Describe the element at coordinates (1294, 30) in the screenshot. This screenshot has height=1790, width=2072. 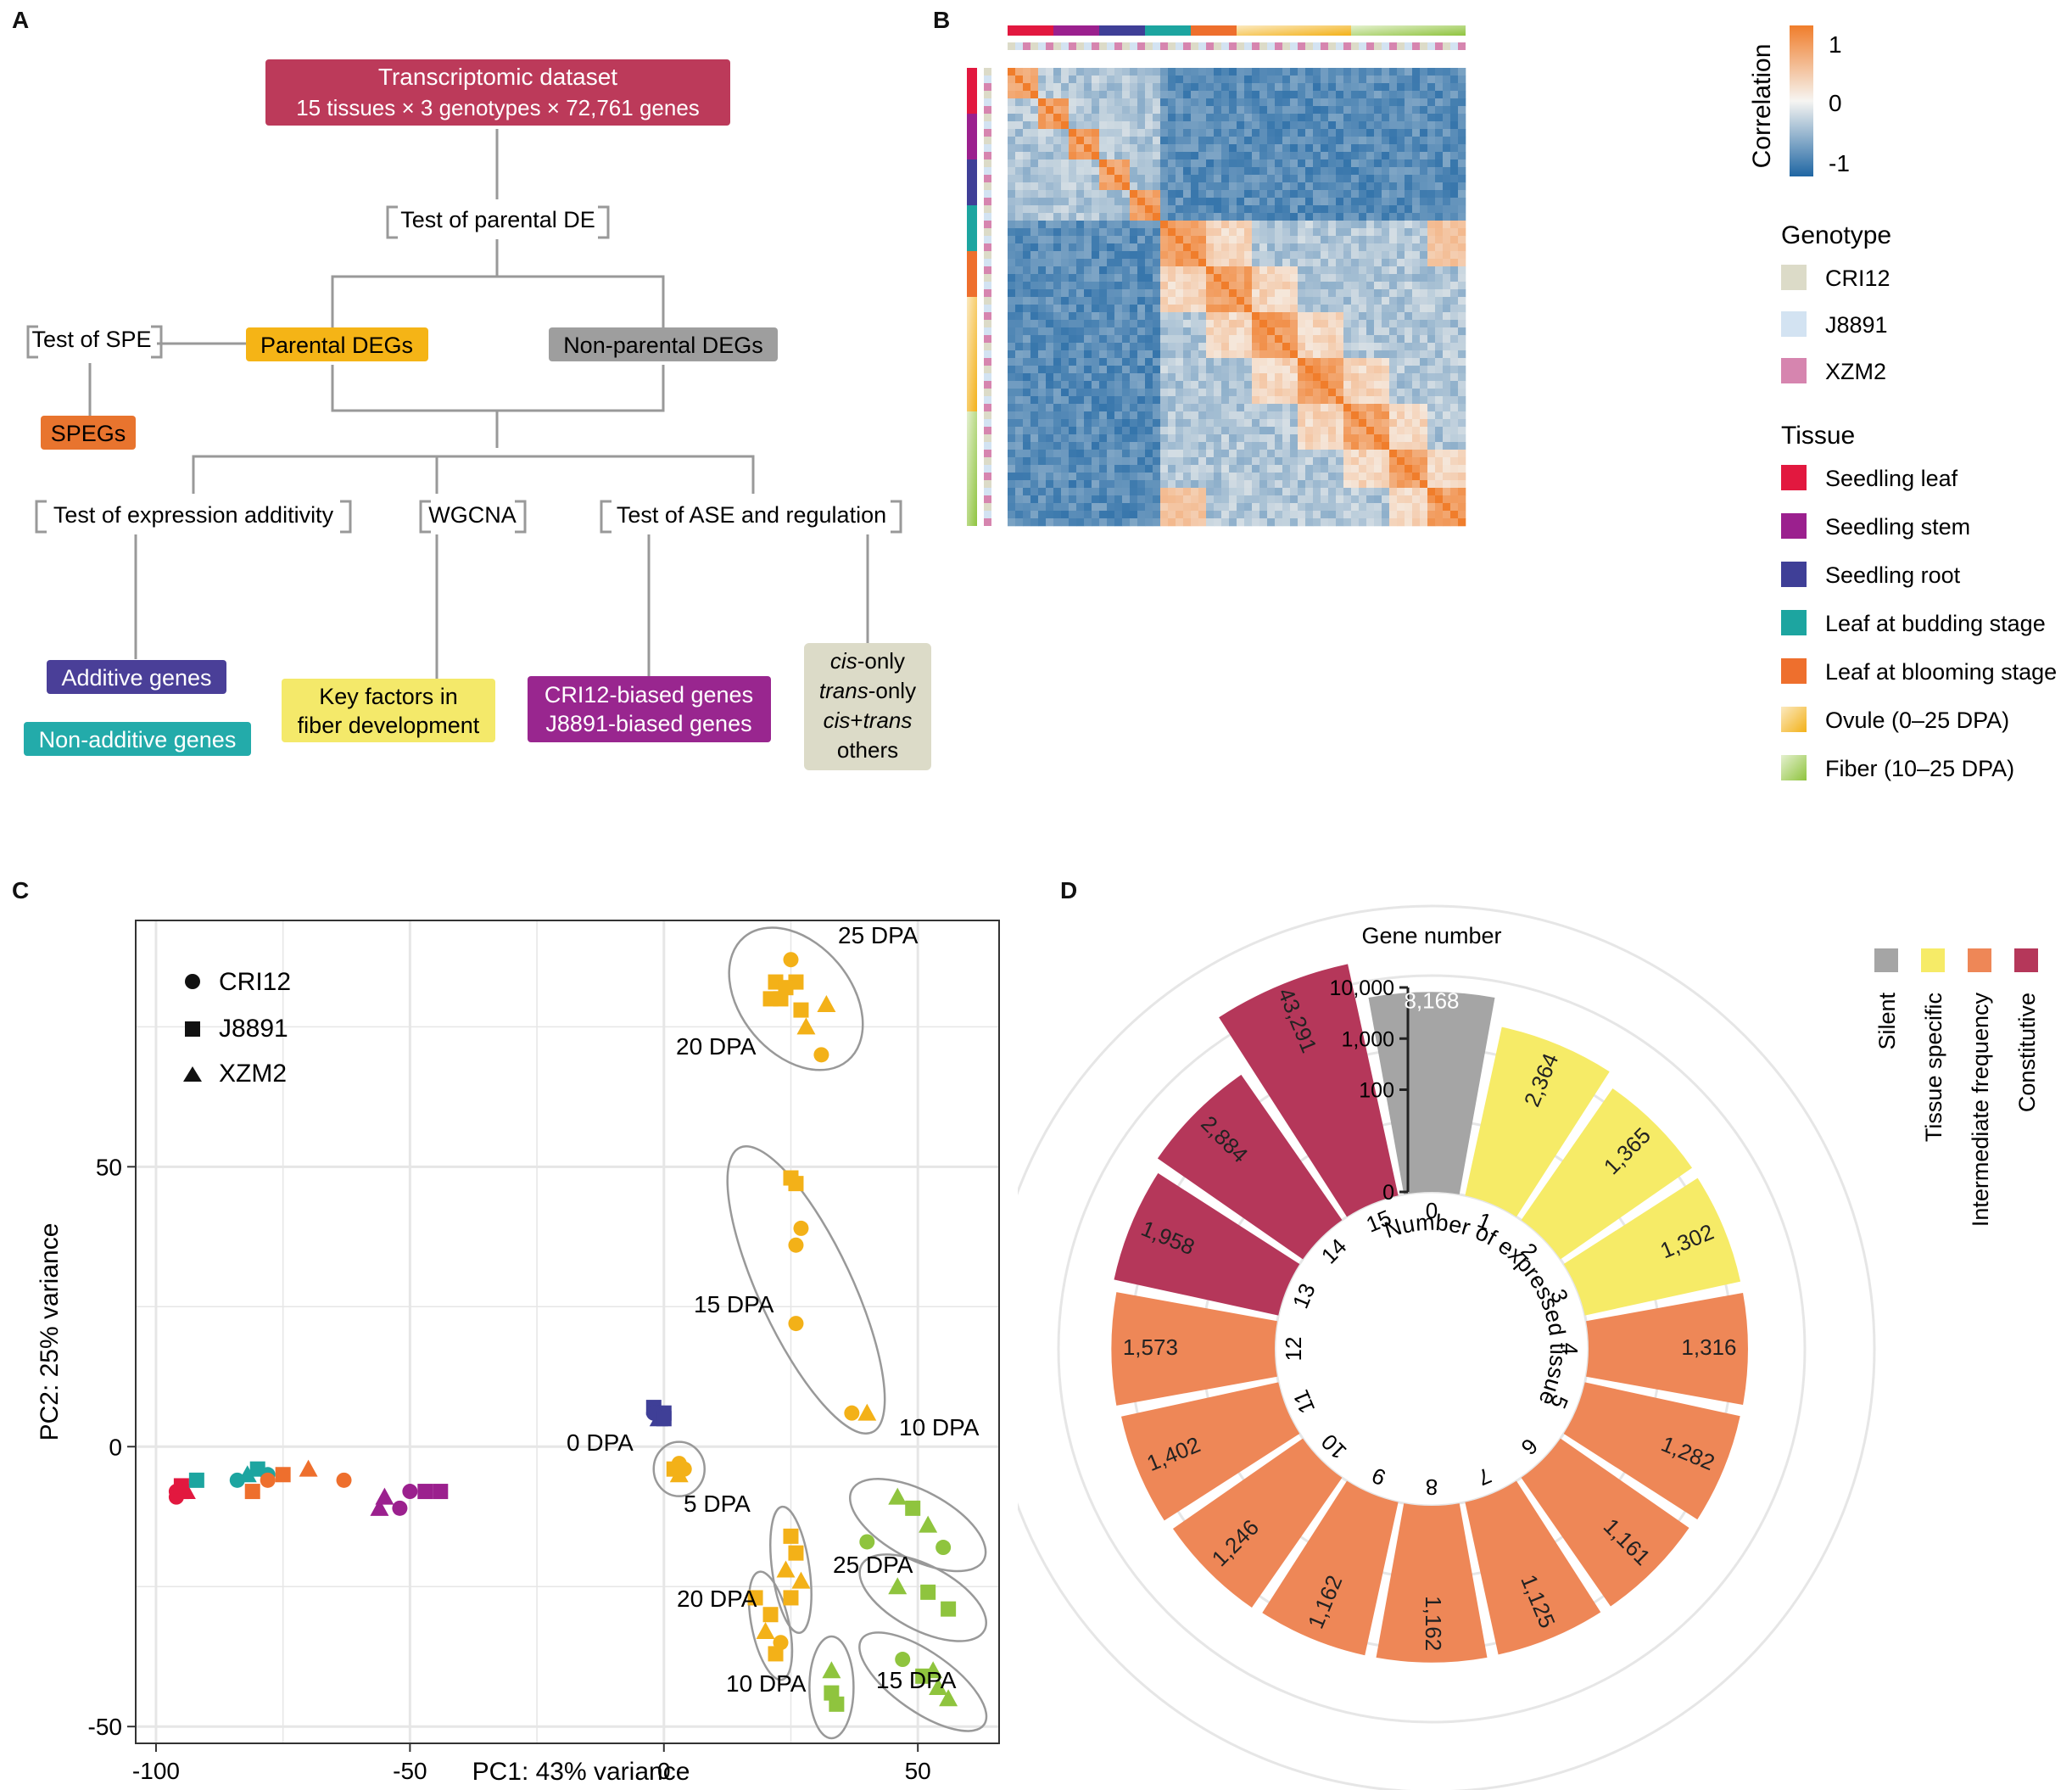
I see `ovule-bar-top` at that location.